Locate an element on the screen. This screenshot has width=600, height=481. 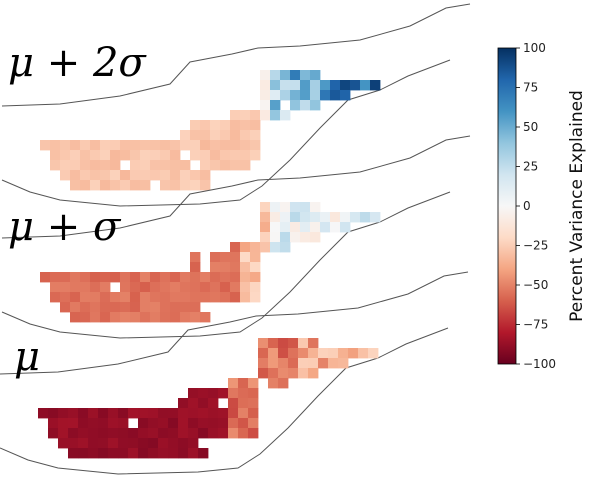
colorbar-tick-label: 100 is located at coordinates (534, 48).